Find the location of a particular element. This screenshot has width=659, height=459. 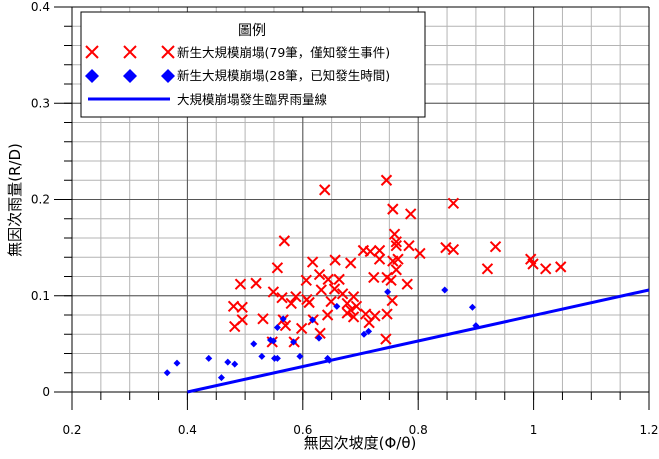

y-tick-label: 0 is located at coordinates (46, 392).